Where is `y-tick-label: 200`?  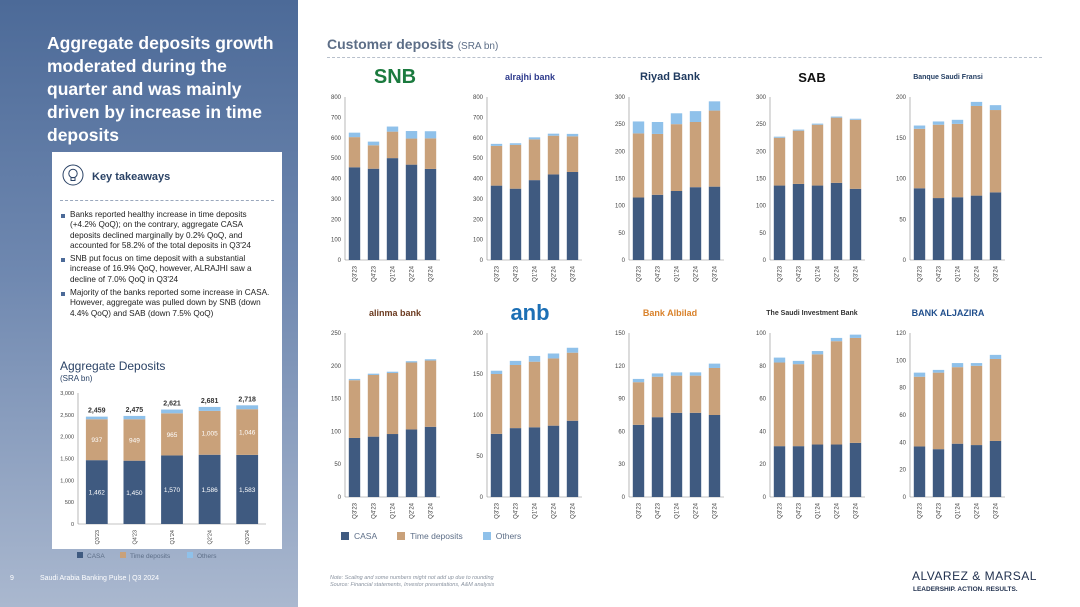
y-tick-label: 200 is located at coordinates (478, 334).